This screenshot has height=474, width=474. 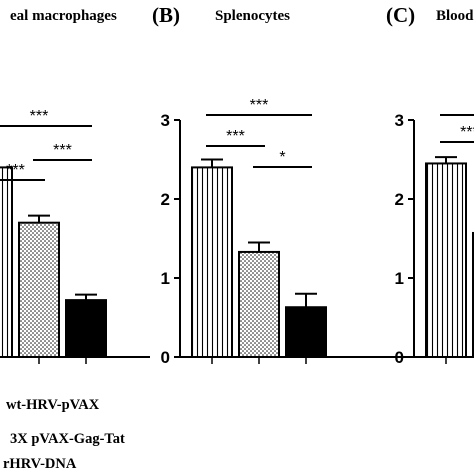 I want to click on panel-b-title: Splenocytes, so click(x=252, y=16).